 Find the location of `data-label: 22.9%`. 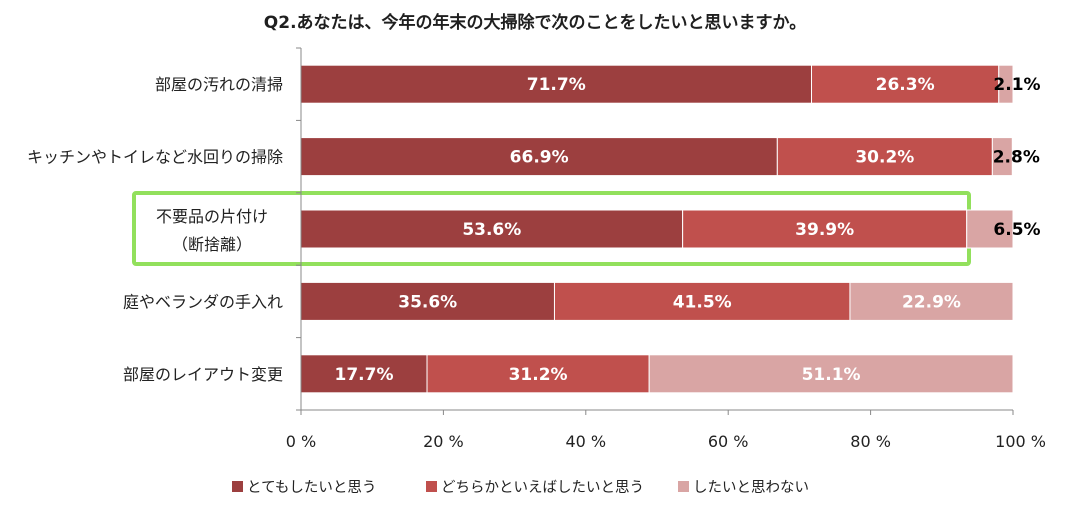

data-label: 22.9% is located at coordinates (931, 302).